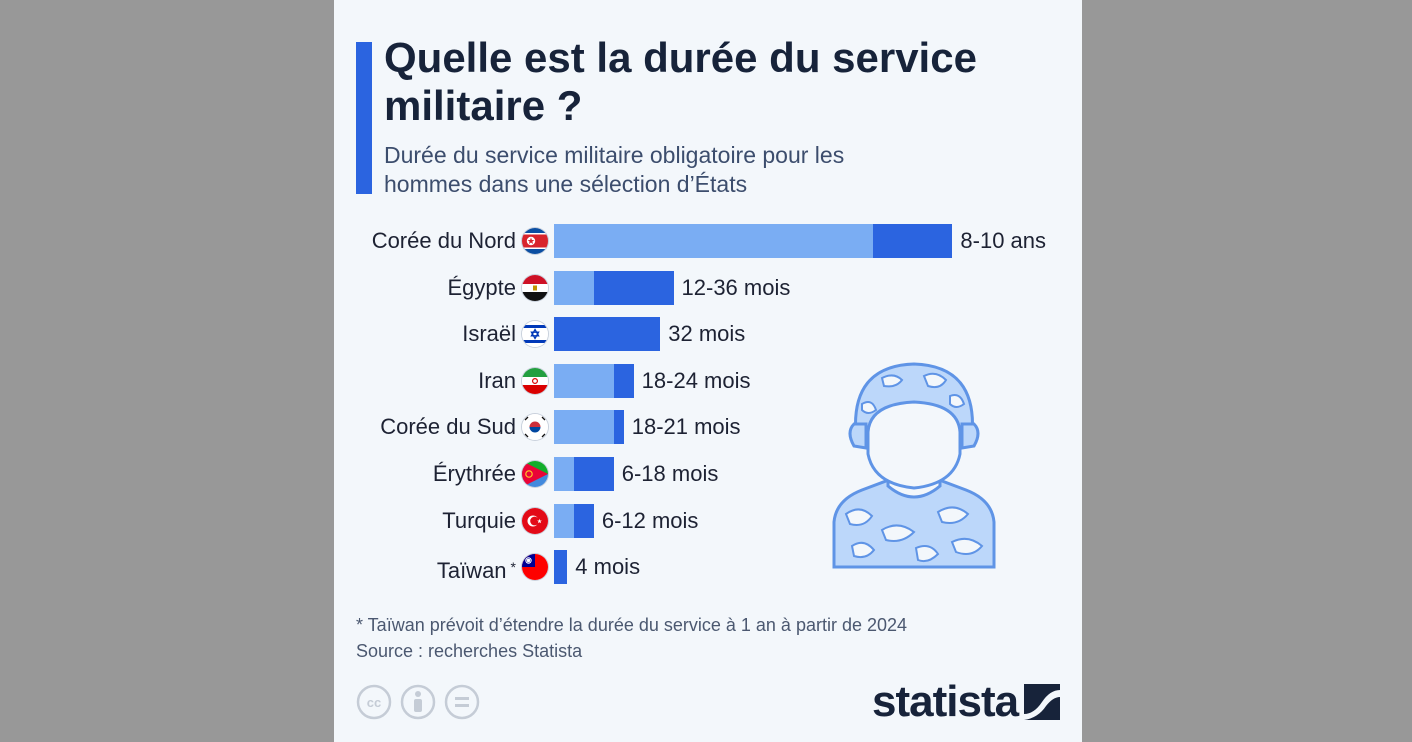 The image size is (1412, 742). Describe the element at coordinates (535, 427) in the screenshot. I see `south-korea-flag-icon` at that location.